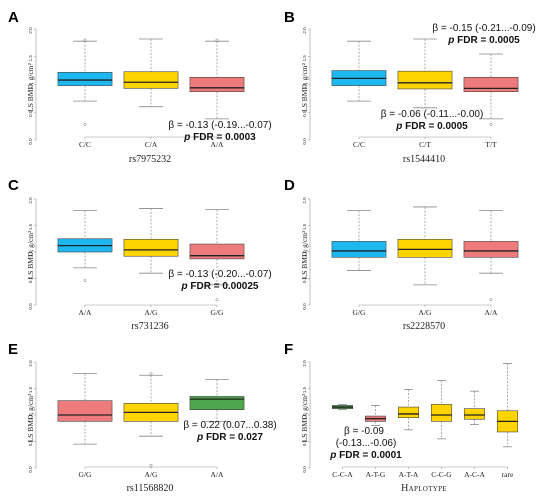 The height and width of the screenshot is (497, 550). What do you see at coordinates (483, 28) in the screenshot?
I see `beta-estimate: β = -0.15 (-0.21...-0.09)` at bounding box center [483, 28].